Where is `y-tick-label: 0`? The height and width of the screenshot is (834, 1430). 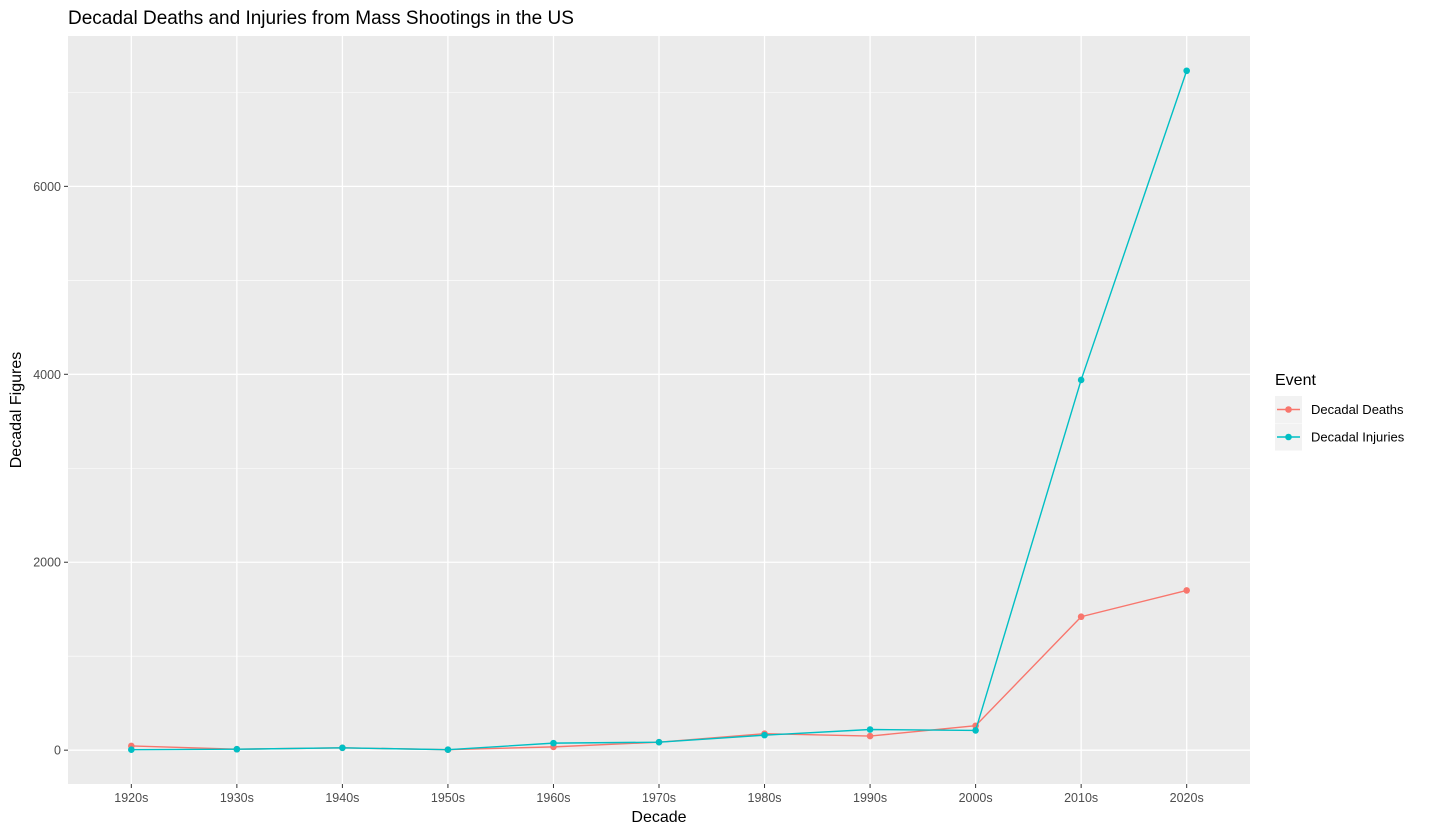
y-tick-label: 0 is located at coordinates (57, 751).